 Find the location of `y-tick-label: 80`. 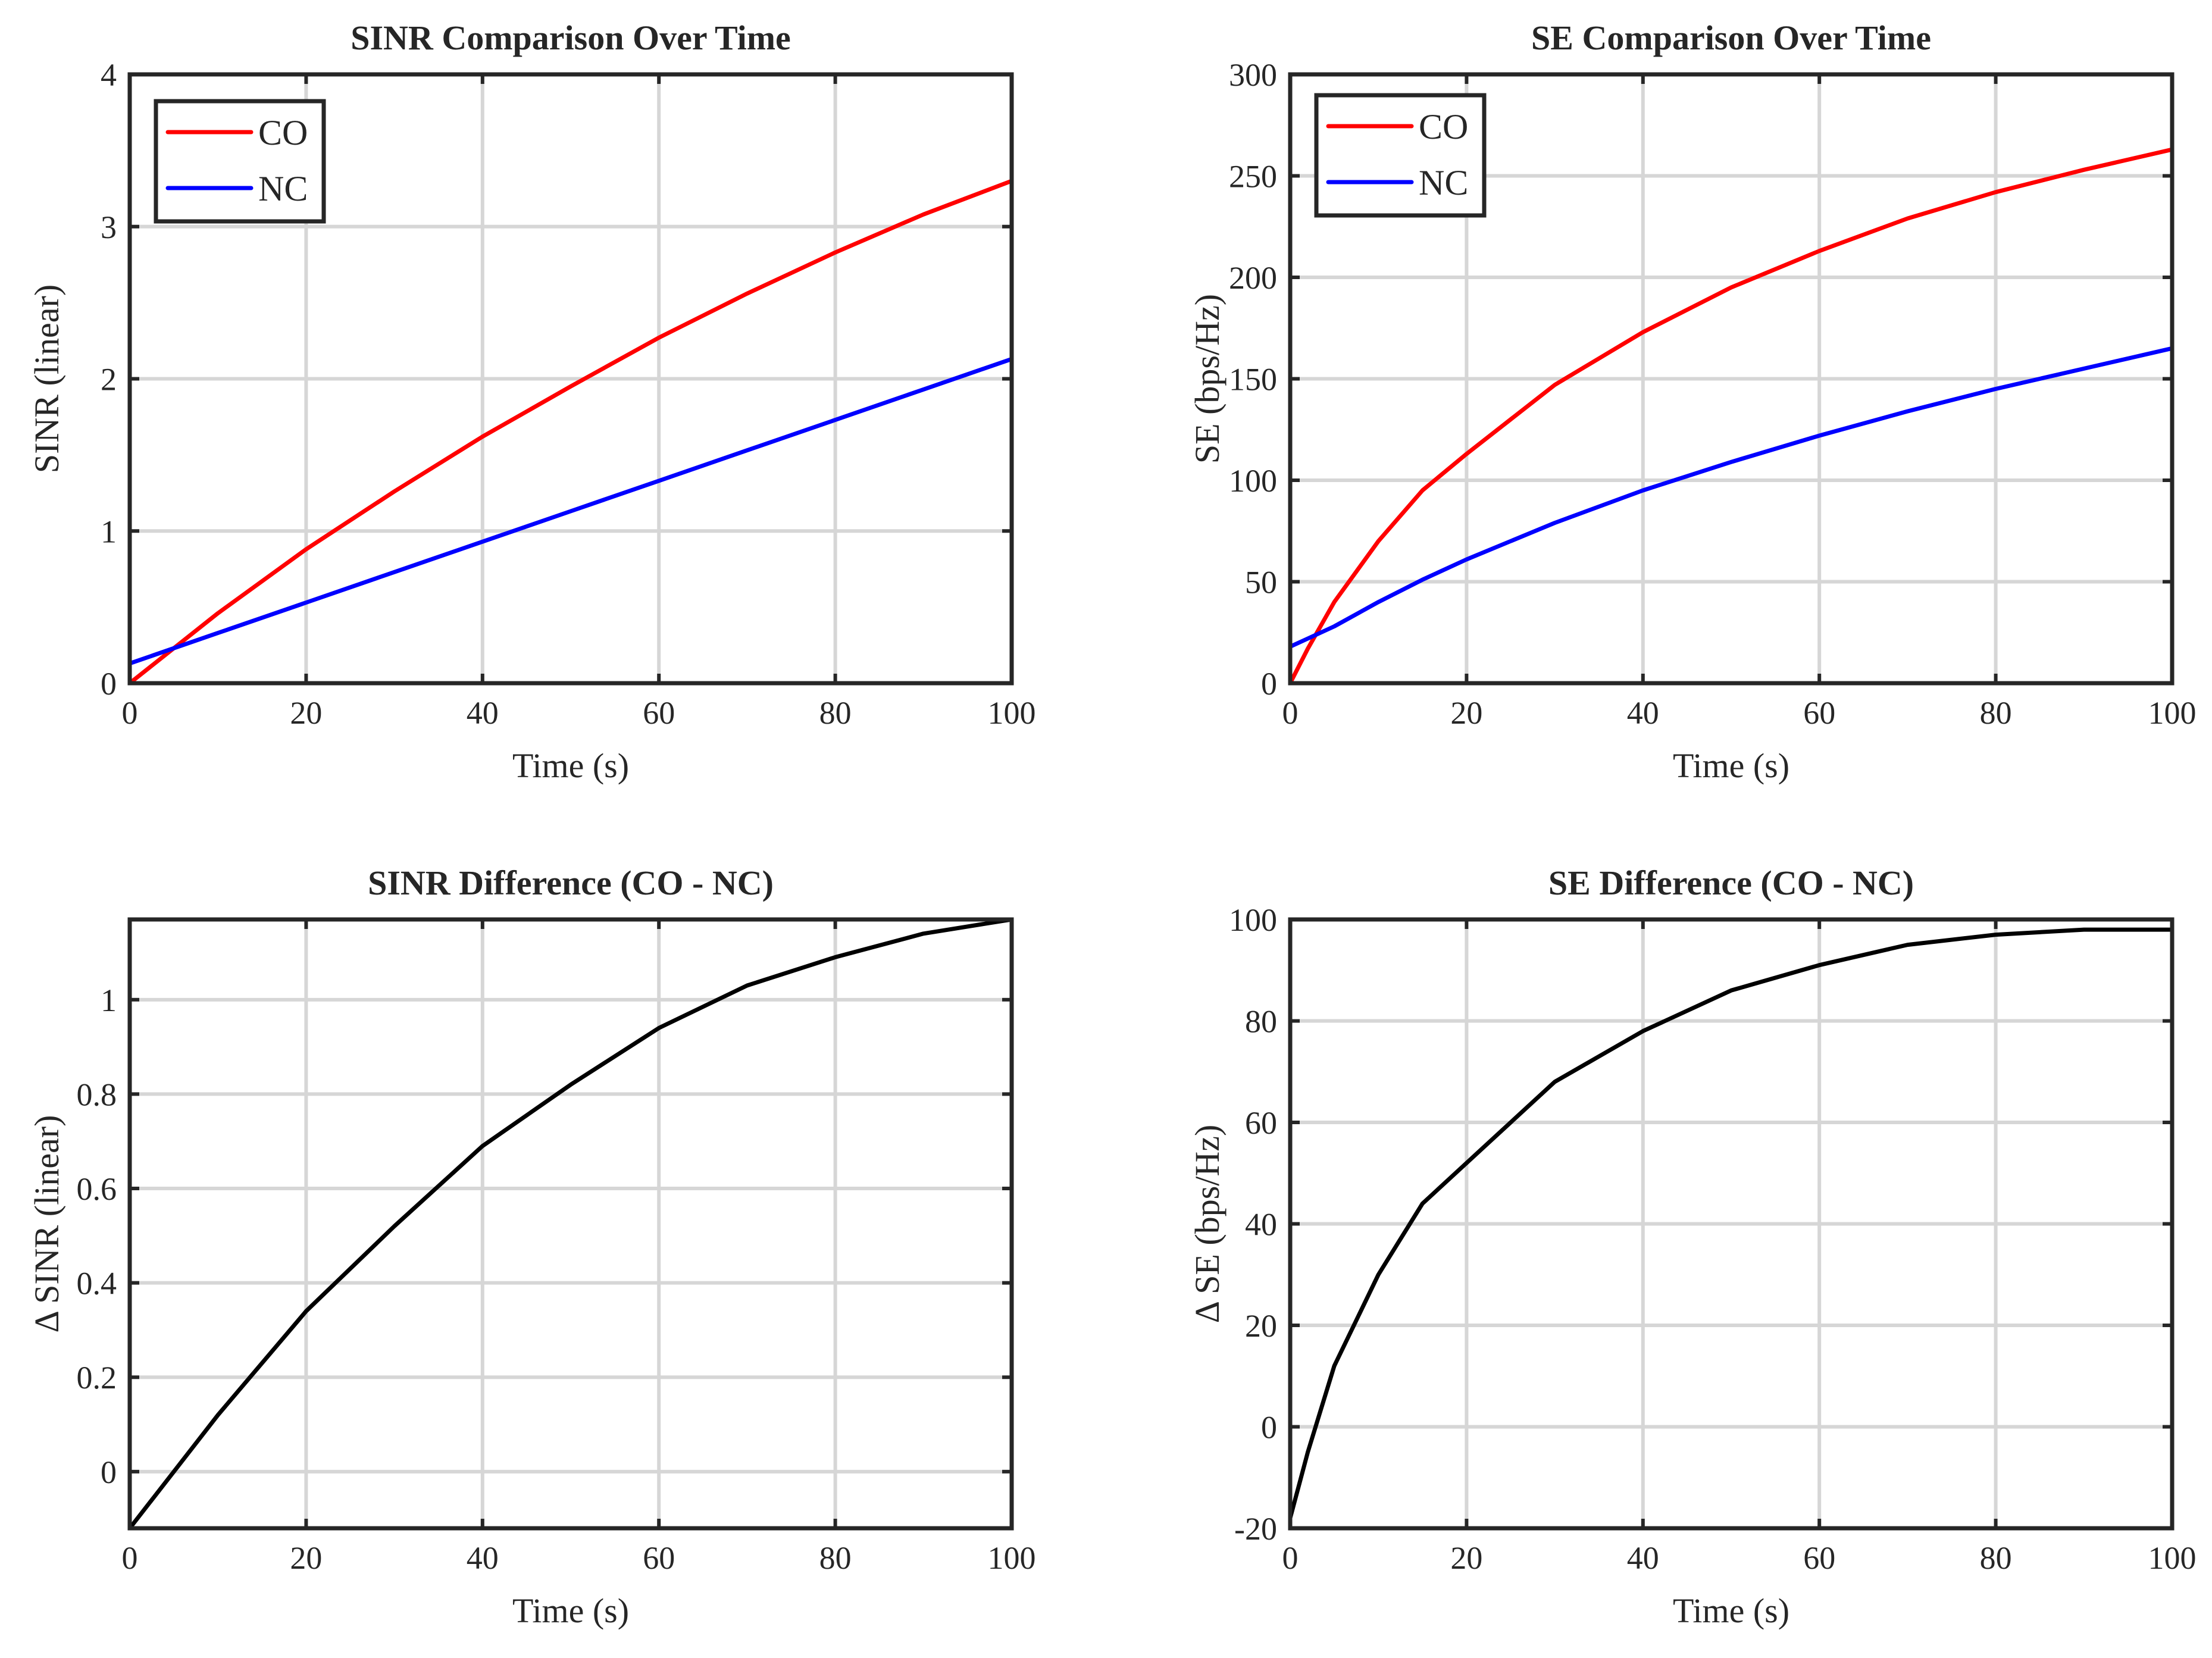

y-tick-label: 80 is located at coordinates (1261, 1022).